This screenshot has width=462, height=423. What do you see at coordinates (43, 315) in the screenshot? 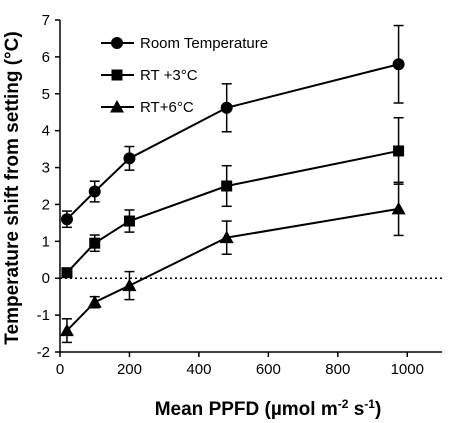
I see `y-tick-label: -1` at bounding box center [43, 315].